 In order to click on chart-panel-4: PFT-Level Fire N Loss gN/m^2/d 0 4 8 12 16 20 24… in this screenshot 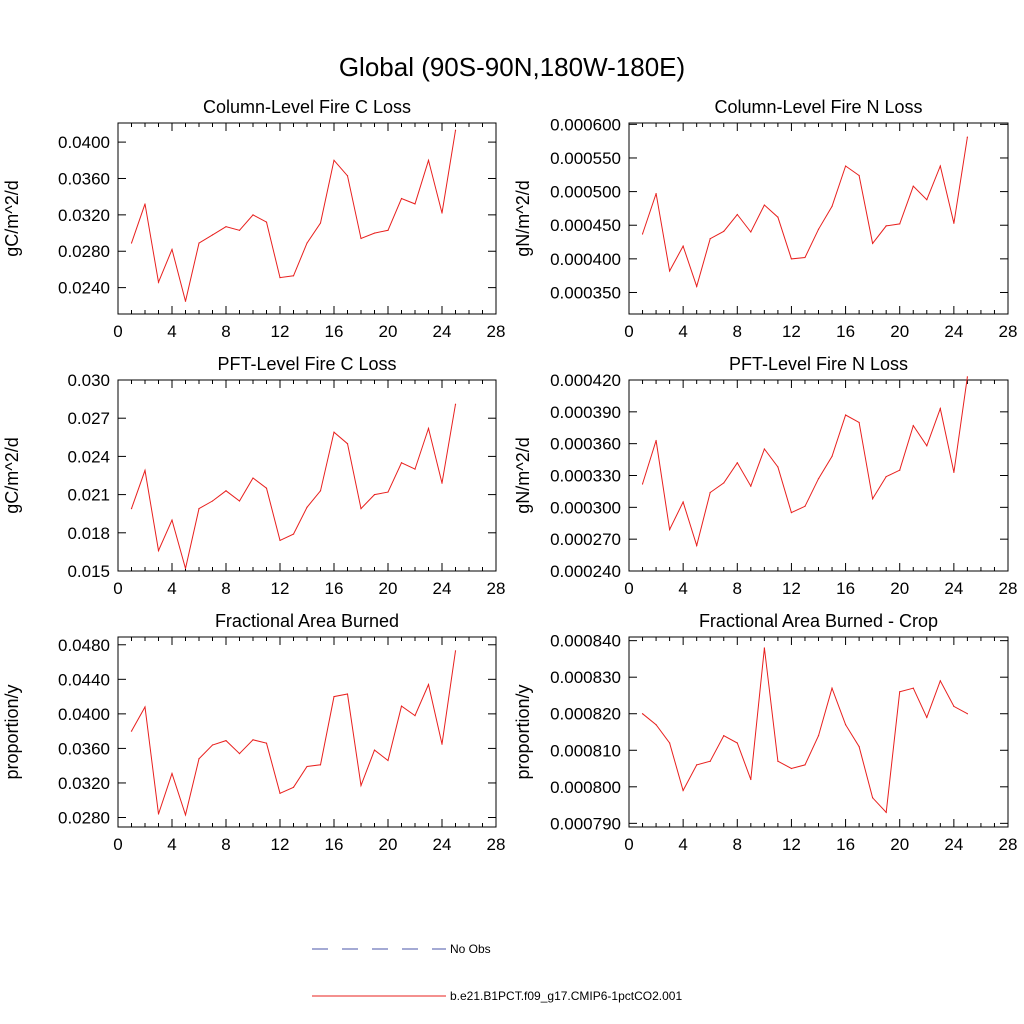, I will do `click(765, 476)`.